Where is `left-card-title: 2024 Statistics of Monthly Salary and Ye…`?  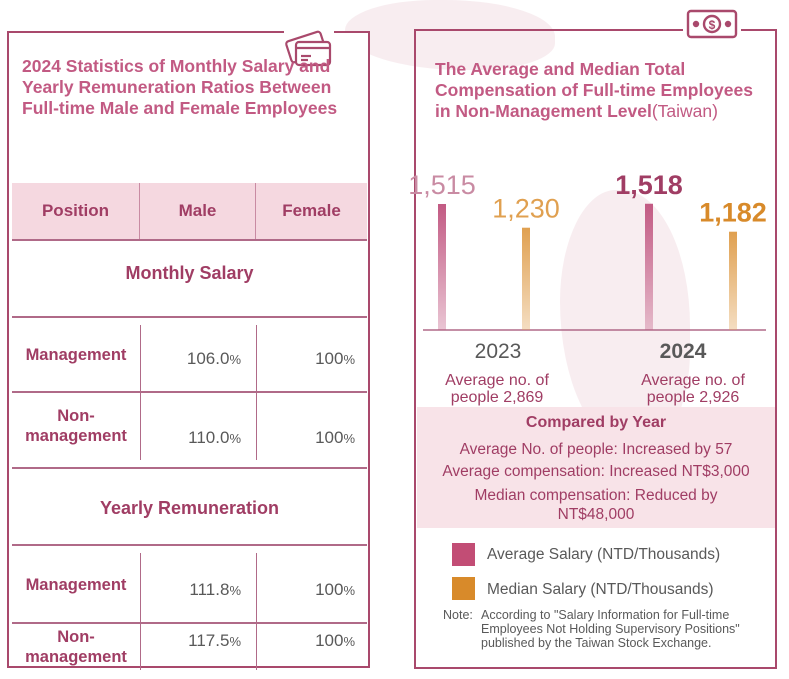 left-card-title: 2024 Statistics of Monthly Salary and Ye… is located at coordinates (180, 87).